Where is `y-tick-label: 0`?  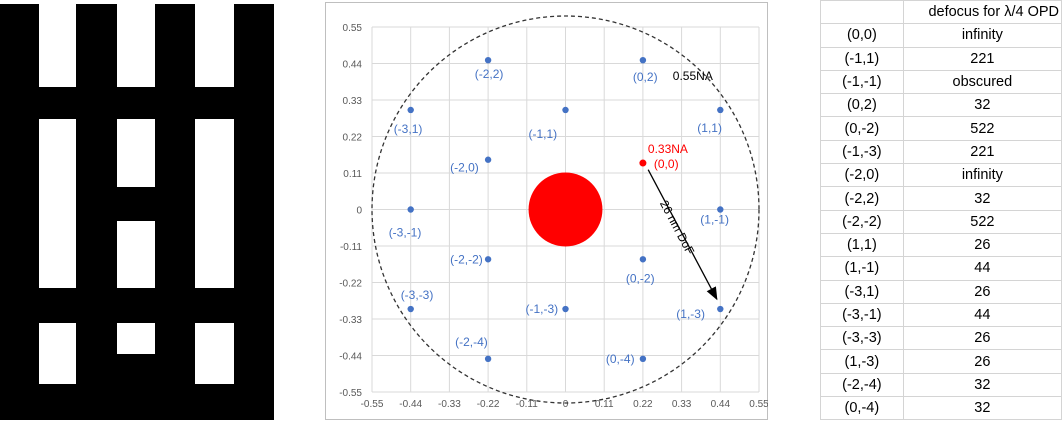
y-tick-label: 0 is located at coordinates (359, 211).